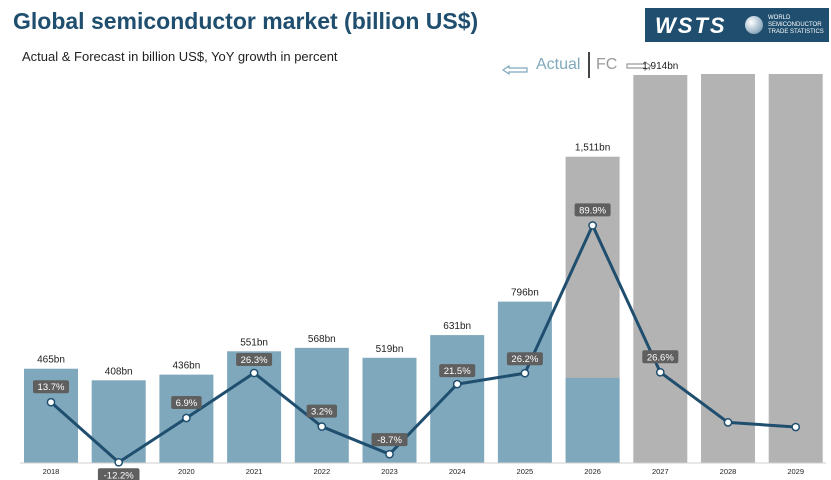  What do you see at coordinates (186, 471) in the screenshot?
I see `x-tick-label: 2020` at bounding box center [186, 471].